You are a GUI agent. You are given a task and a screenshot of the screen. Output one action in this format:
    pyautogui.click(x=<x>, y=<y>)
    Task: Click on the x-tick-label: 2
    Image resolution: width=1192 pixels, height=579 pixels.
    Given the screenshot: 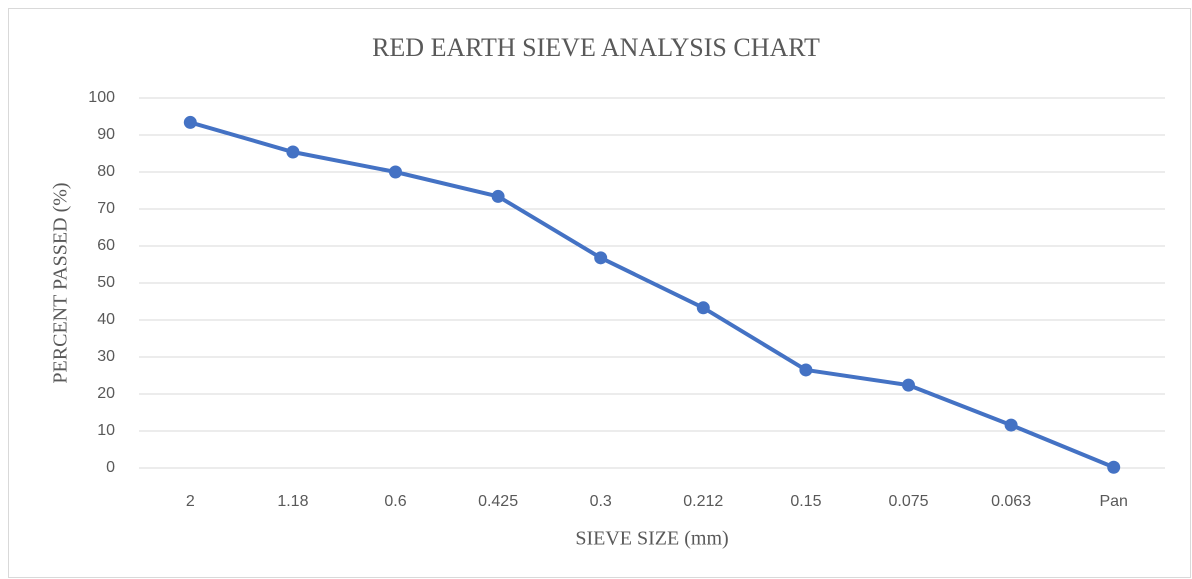 What is the action you would take?
    pyautogui.click(x=190, y=501)
    